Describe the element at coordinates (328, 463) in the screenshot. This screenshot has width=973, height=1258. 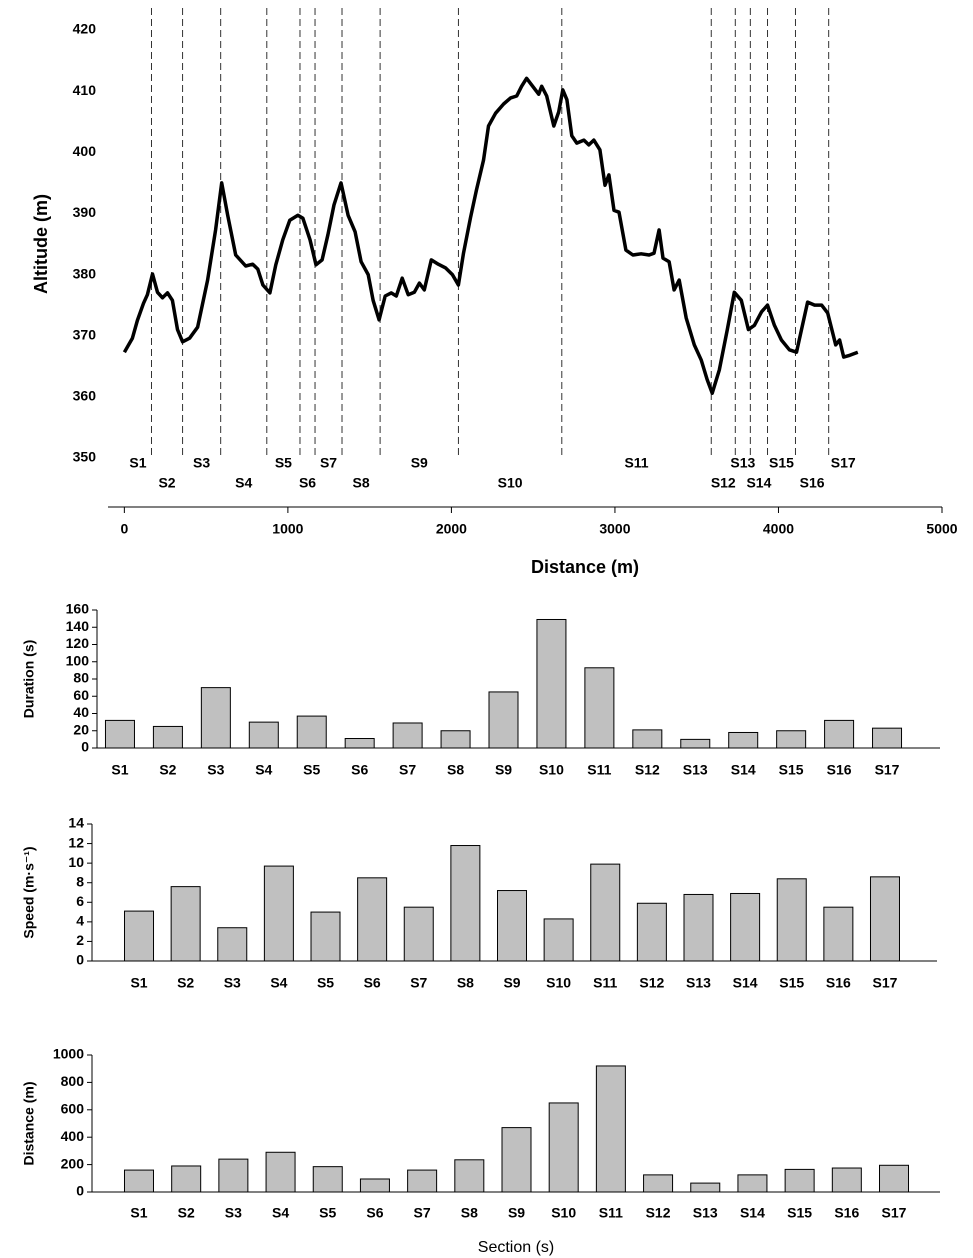
I see `section-label: S7` at that location.